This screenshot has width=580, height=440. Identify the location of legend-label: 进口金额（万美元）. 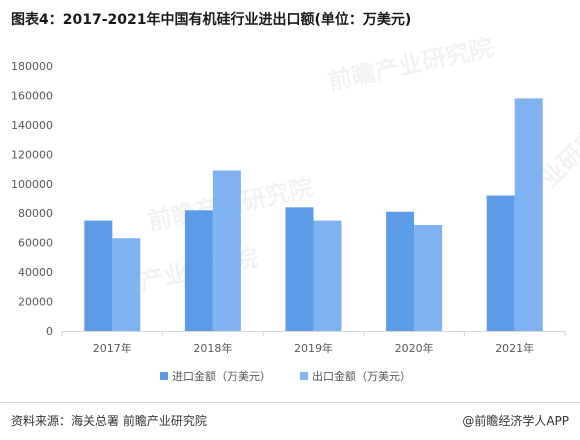
(221, 376).